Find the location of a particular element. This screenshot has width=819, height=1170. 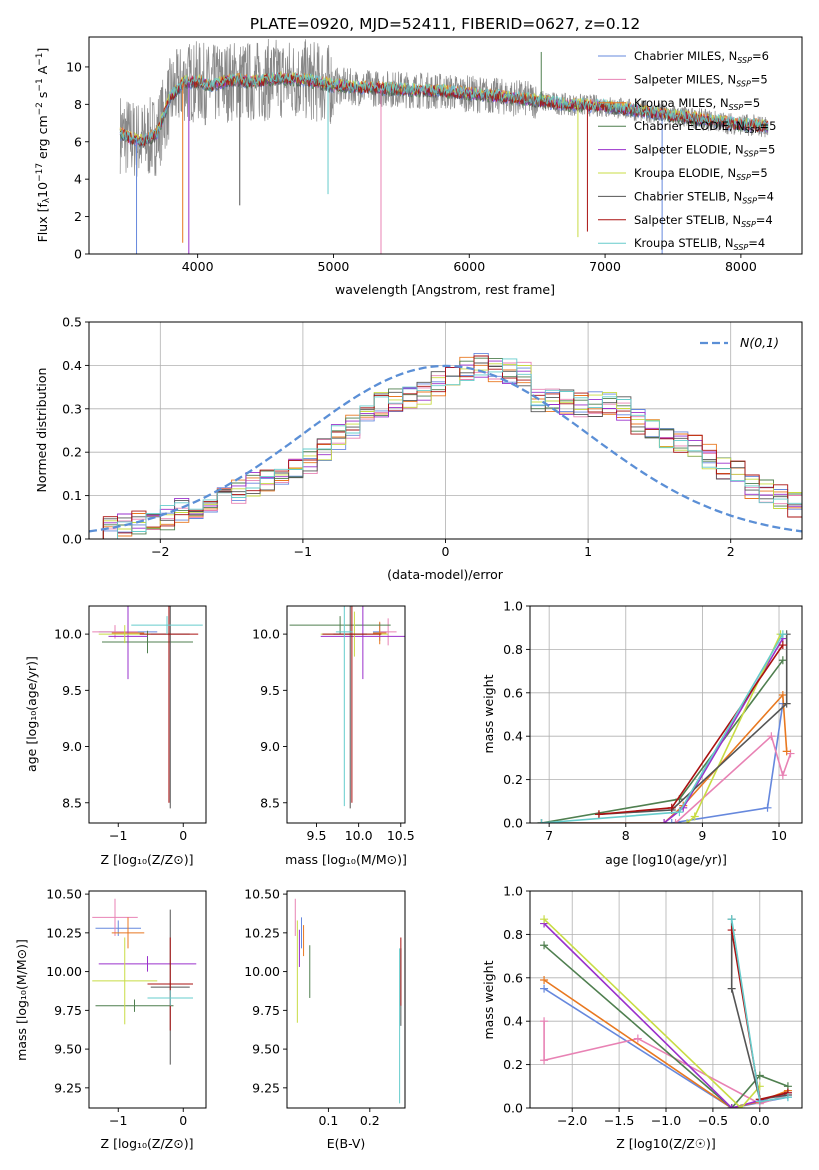

mass-vs-ebv-panel: 0.1 0.2 9.25 9.50 9.75 10.00 10.25 10.50 E(B-V) is located at coordinates (325, 1019).